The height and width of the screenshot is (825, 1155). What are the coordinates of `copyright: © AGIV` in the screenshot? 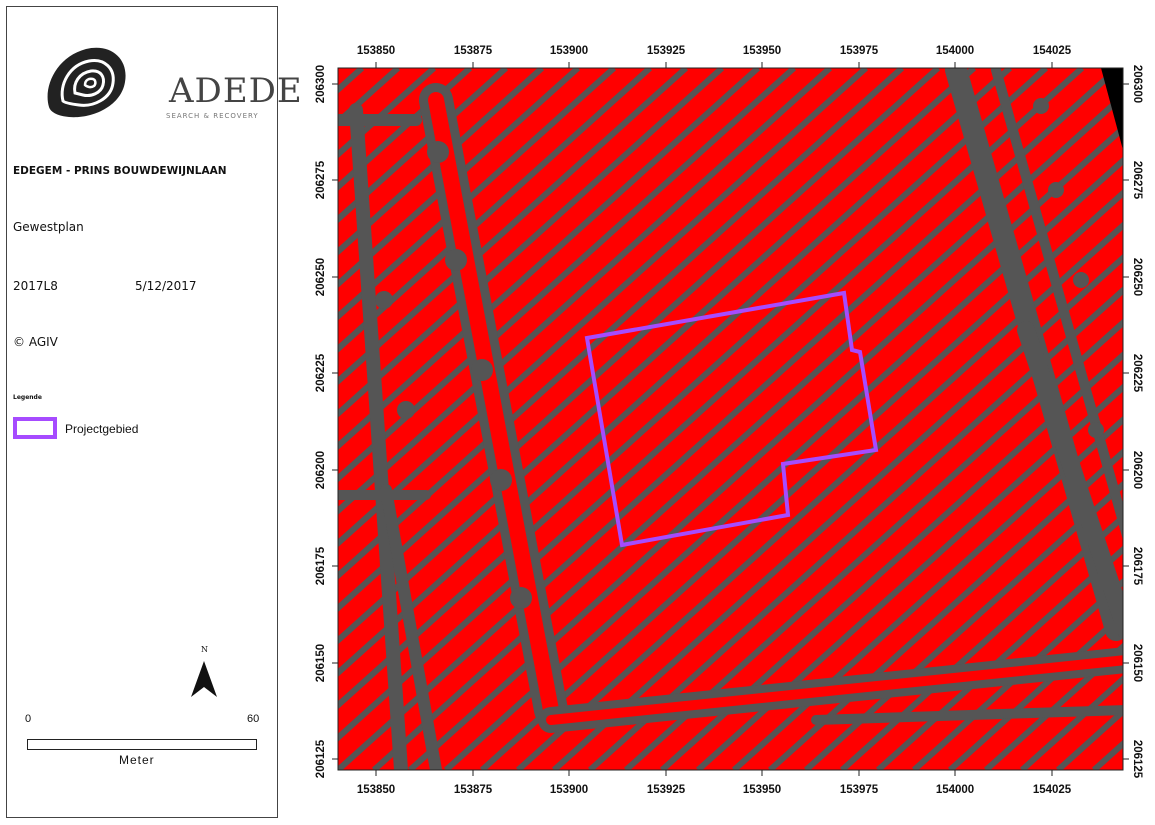 It's located at (35, 342).